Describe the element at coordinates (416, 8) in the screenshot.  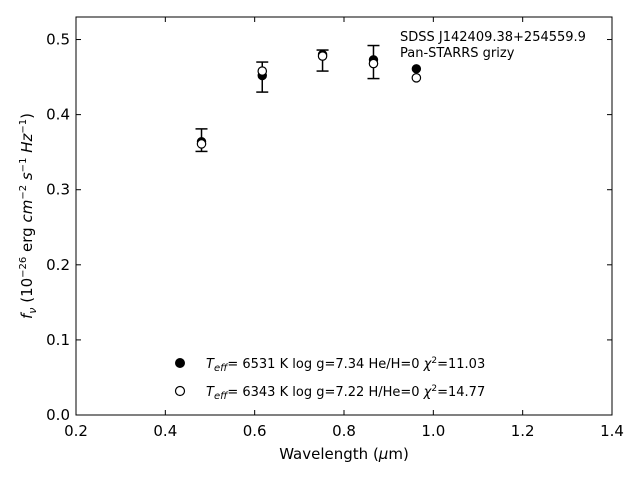
I see `observed-errorbar` at that location.